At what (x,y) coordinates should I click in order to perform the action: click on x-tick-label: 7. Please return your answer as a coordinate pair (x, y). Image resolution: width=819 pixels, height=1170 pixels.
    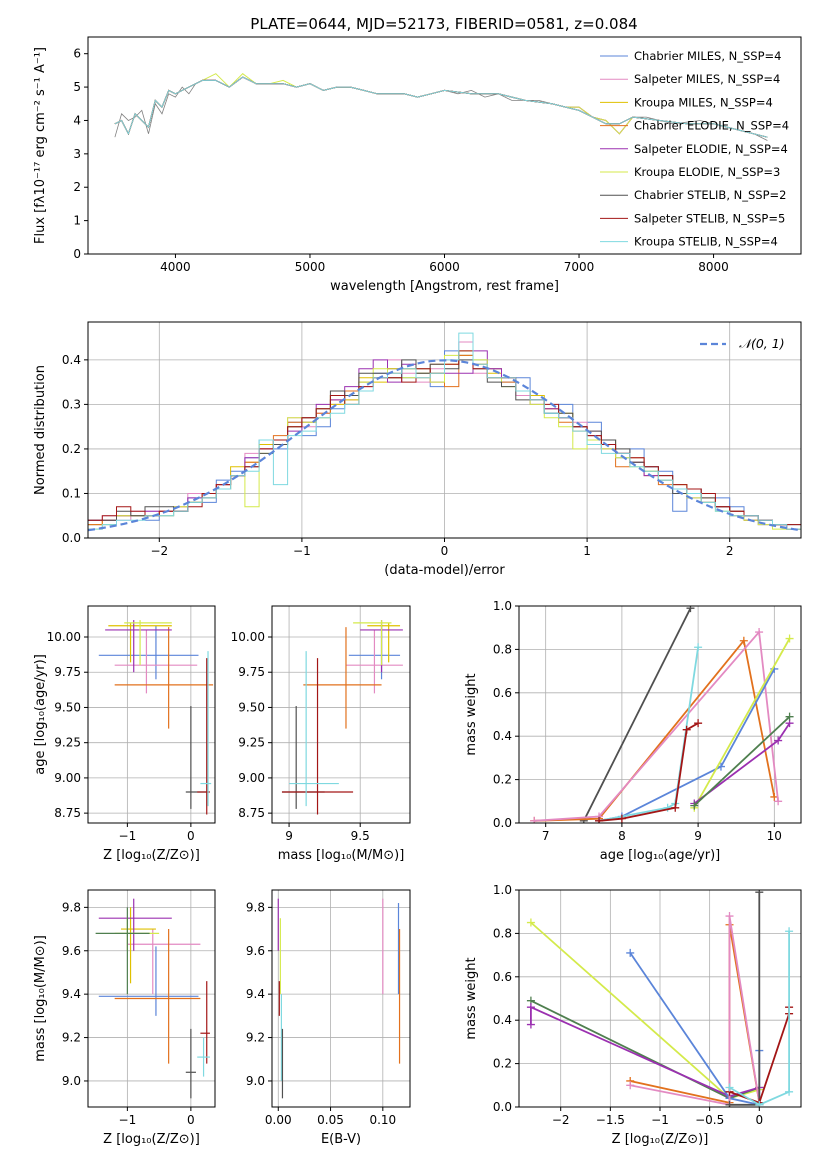
    Looking at the image, I should click on (546, 836).